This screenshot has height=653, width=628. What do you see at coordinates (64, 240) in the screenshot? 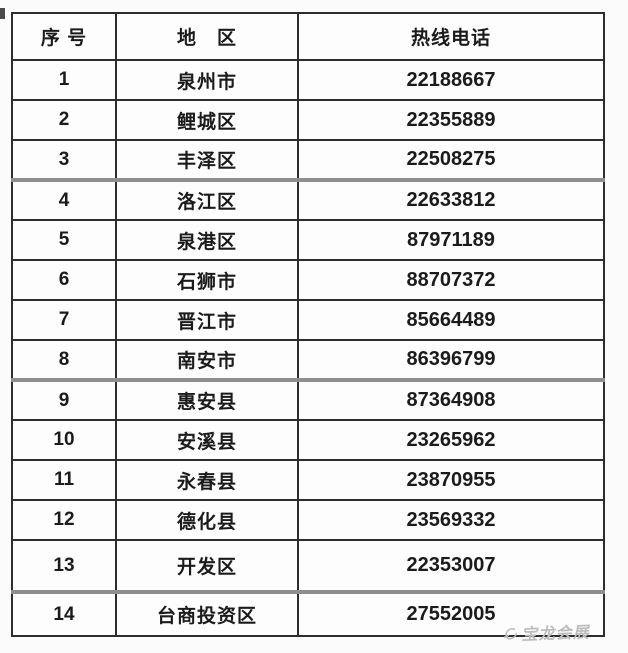
I see `cell-serial-number: 5` at bounding box center [64, 240].